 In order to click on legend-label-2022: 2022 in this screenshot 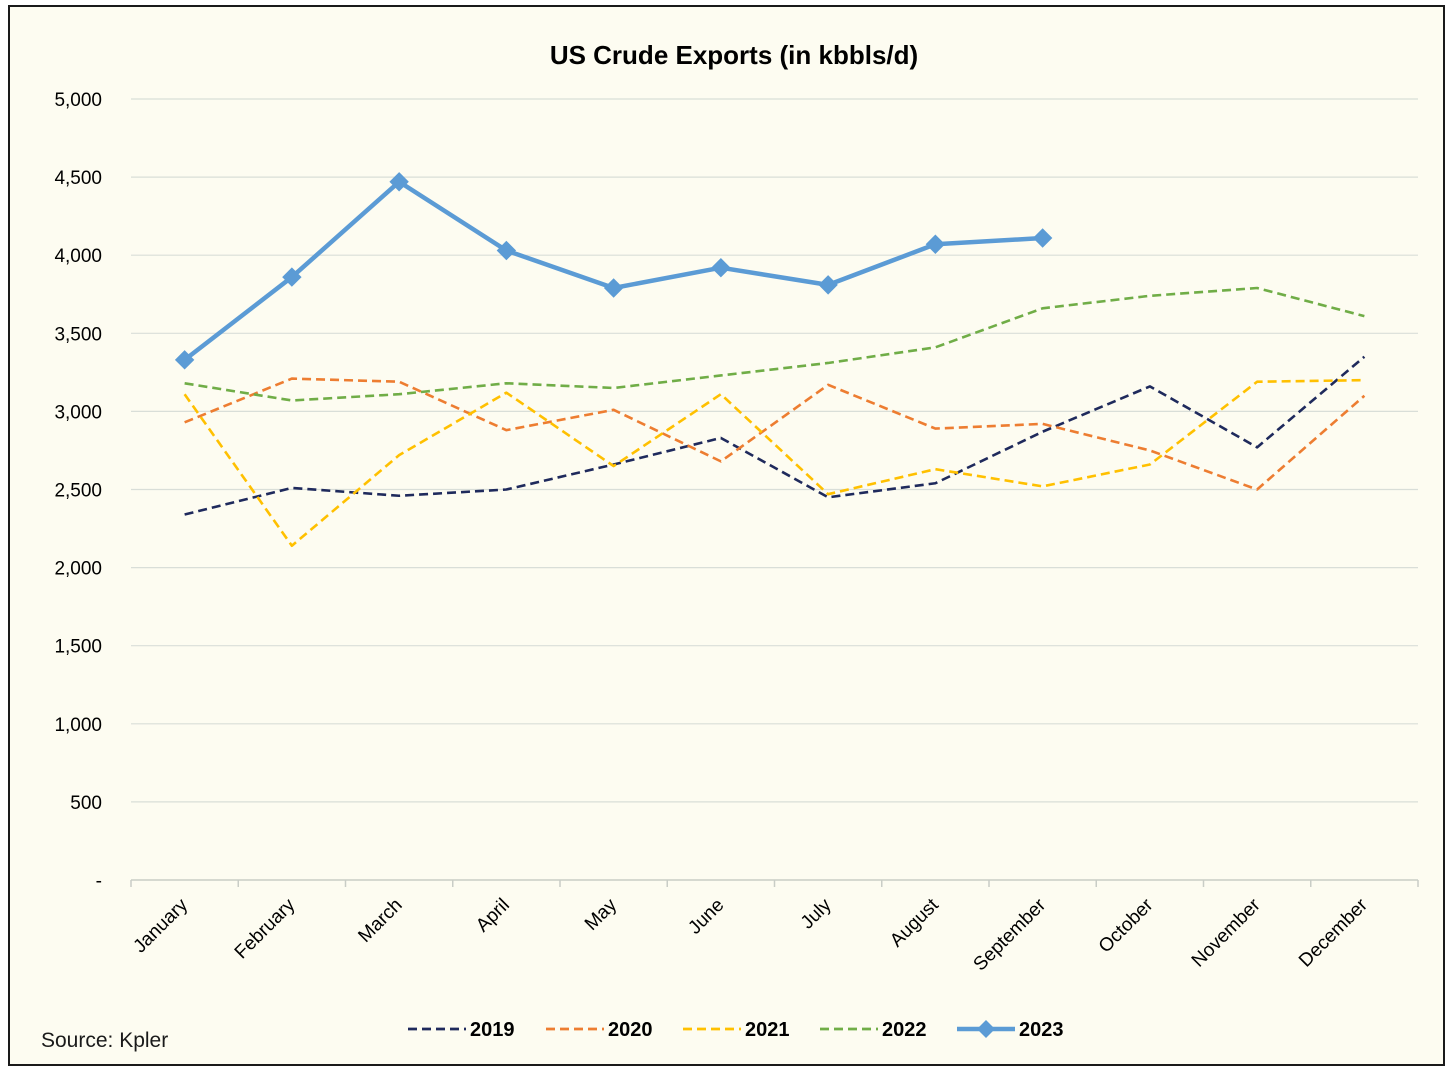, I will do `click(904, 1030)`.